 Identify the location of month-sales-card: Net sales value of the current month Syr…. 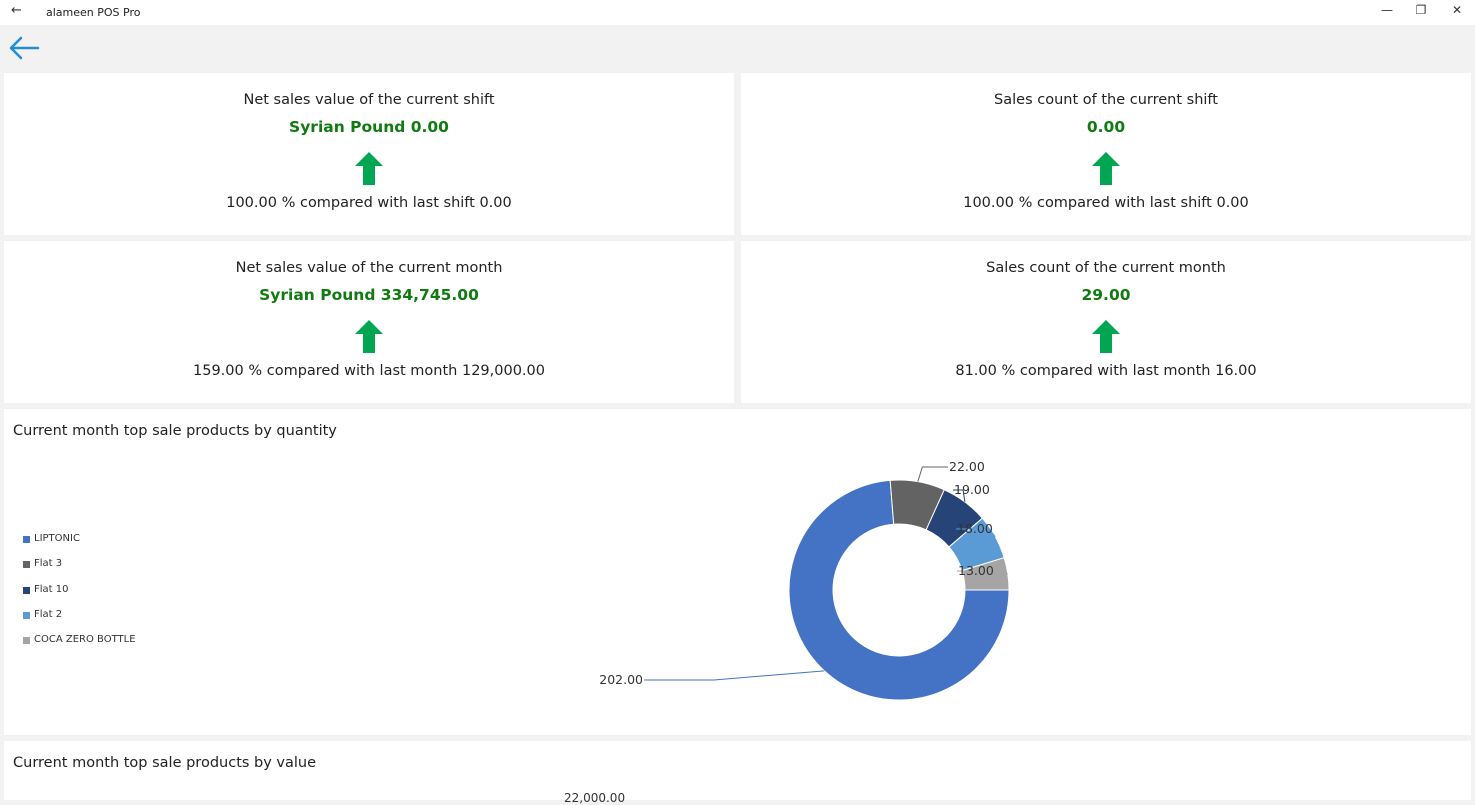
(369, 322).